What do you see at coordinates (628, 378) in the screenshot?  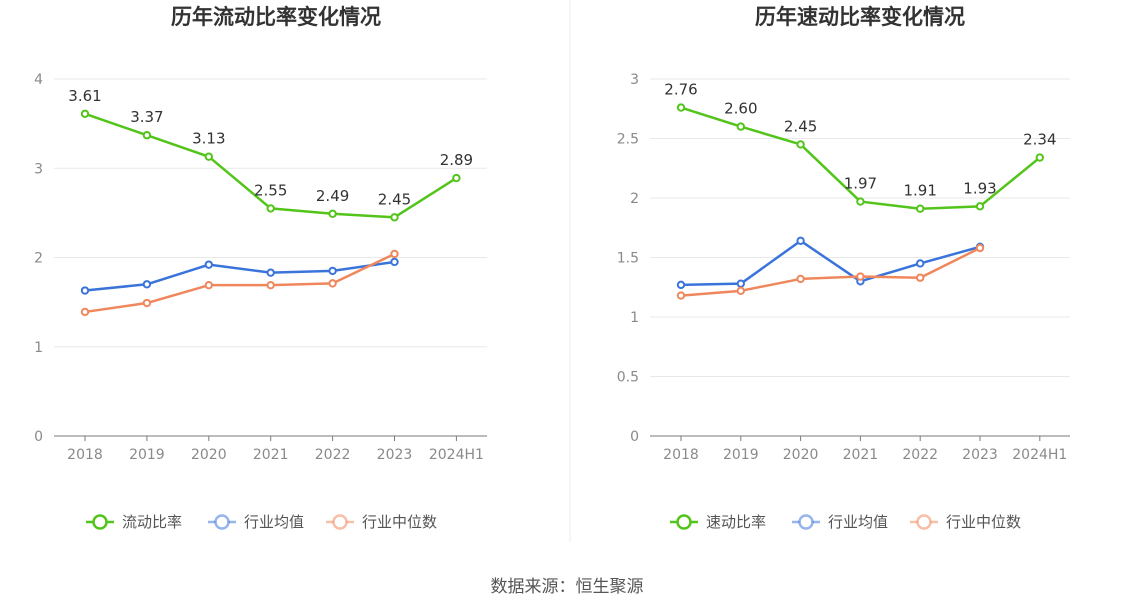 I see `y-tick-label: 0.5` at bounding box center [628, 378].